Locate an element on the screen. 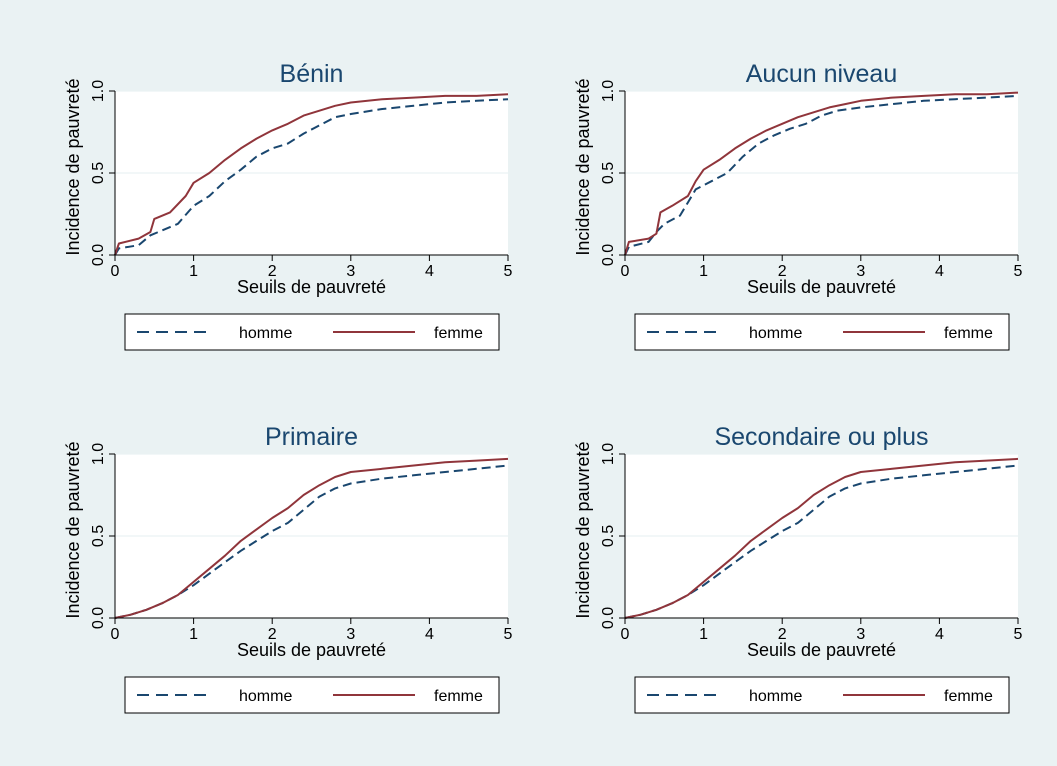 Image resolution: width=1057 pixels, height=766 pixels. chart-title: Primaire is located at coordinates (311, 437).